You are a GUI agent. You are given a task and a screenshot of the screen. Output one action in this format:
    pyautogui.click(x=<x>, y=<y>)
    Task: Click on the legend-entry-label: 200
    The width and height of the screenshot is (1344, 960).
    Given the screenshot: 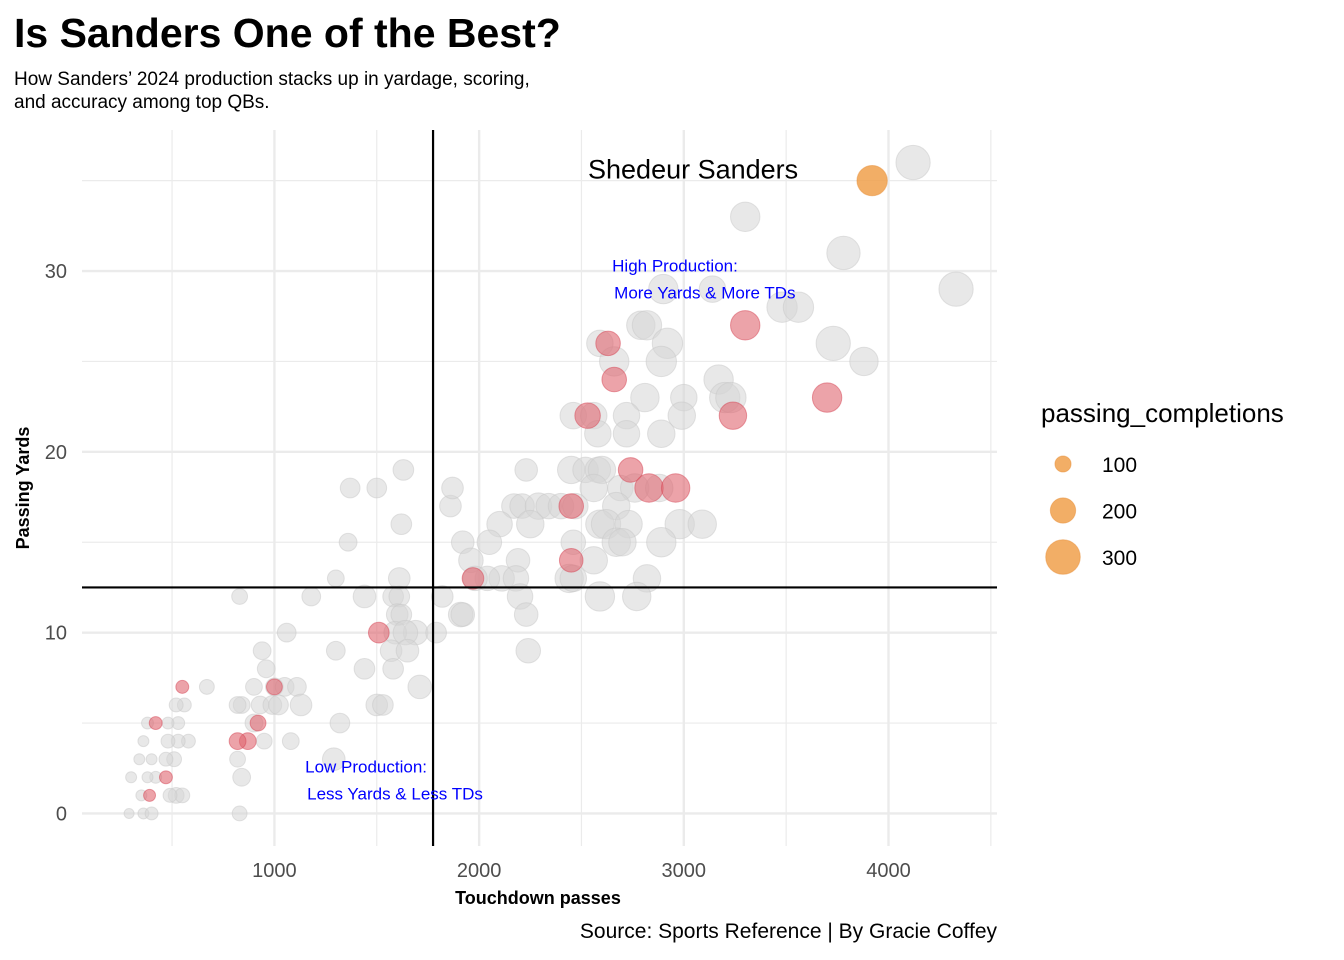 What is the action you would take?
    pyautogui.click(x=1119, y=512)
    